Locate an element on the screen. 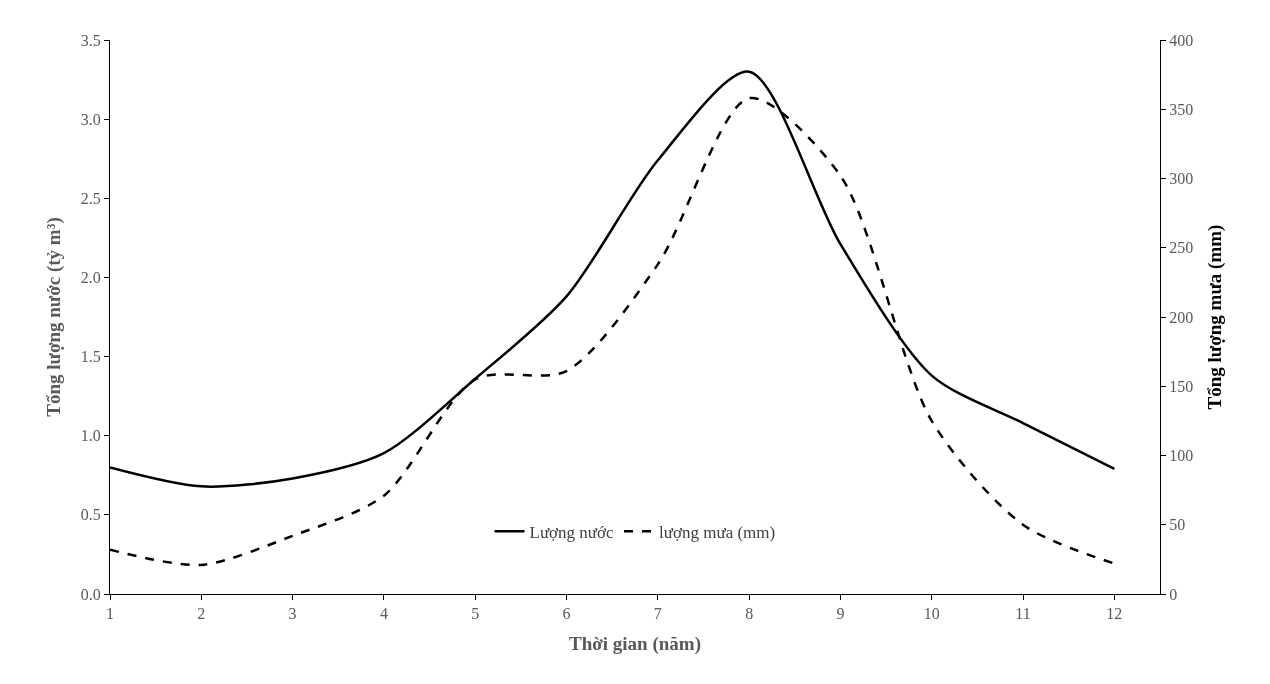  y2-tick-label: 200 is located at coordinates (1181, 317).